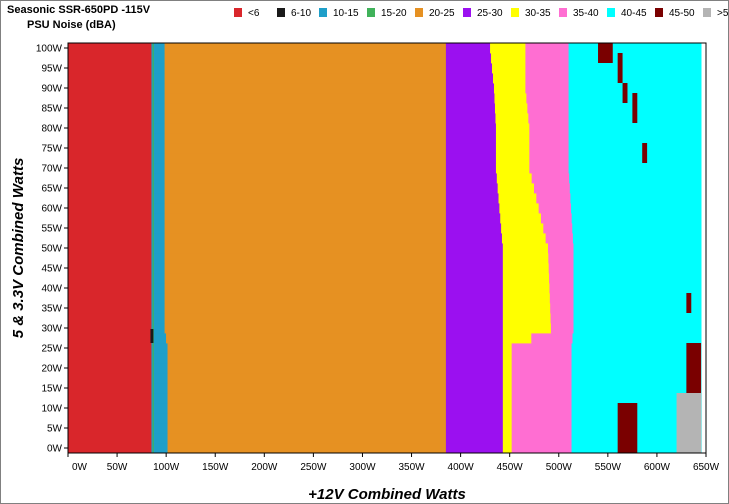 This screenshot has width=729, height=504. What do you see at coordinates (722, 13) in the screenshot?
I see `legend-label-10: >50` at bounding box center [722, 13].